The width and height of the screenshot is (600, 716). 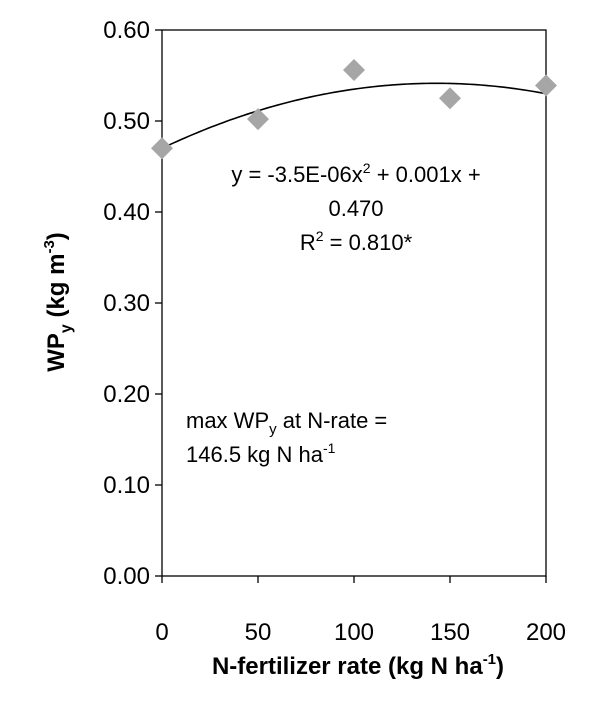 I want to click on y-tick-label: 0.40, so click(x=126, y=212).